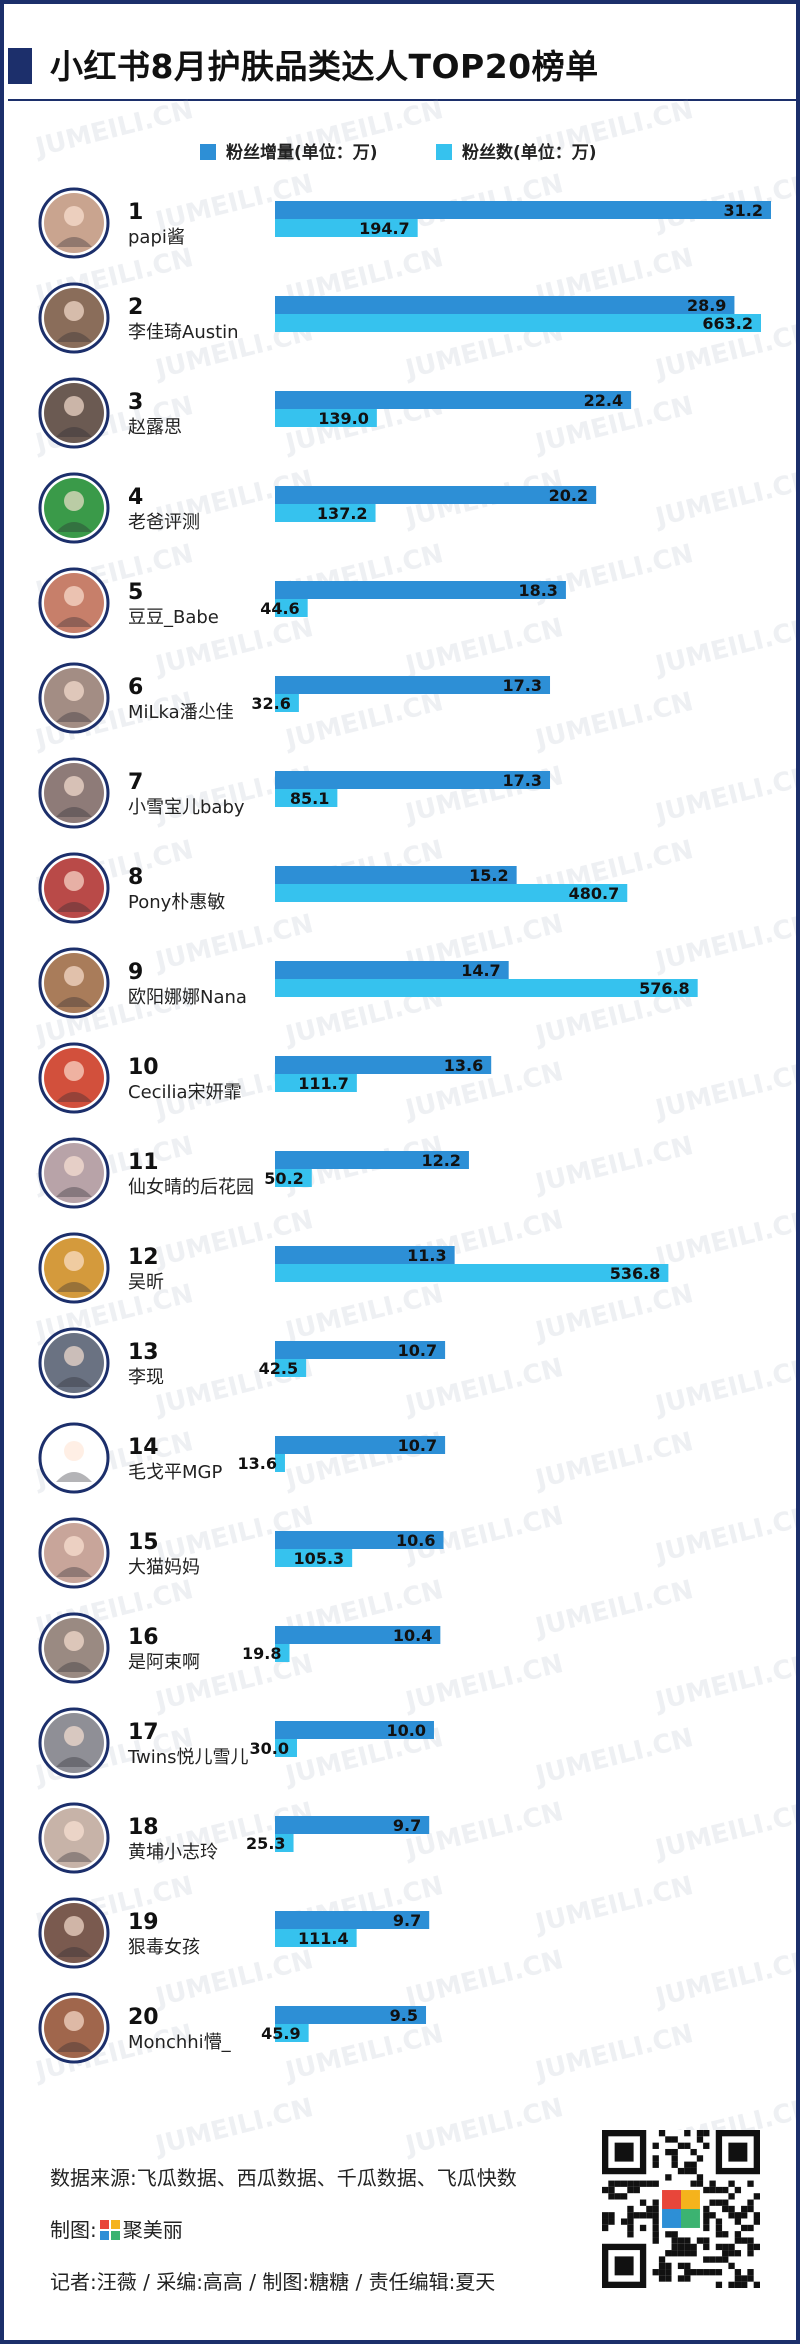  I want to click on bar-increment-label: 31.2, so click(743, 210).